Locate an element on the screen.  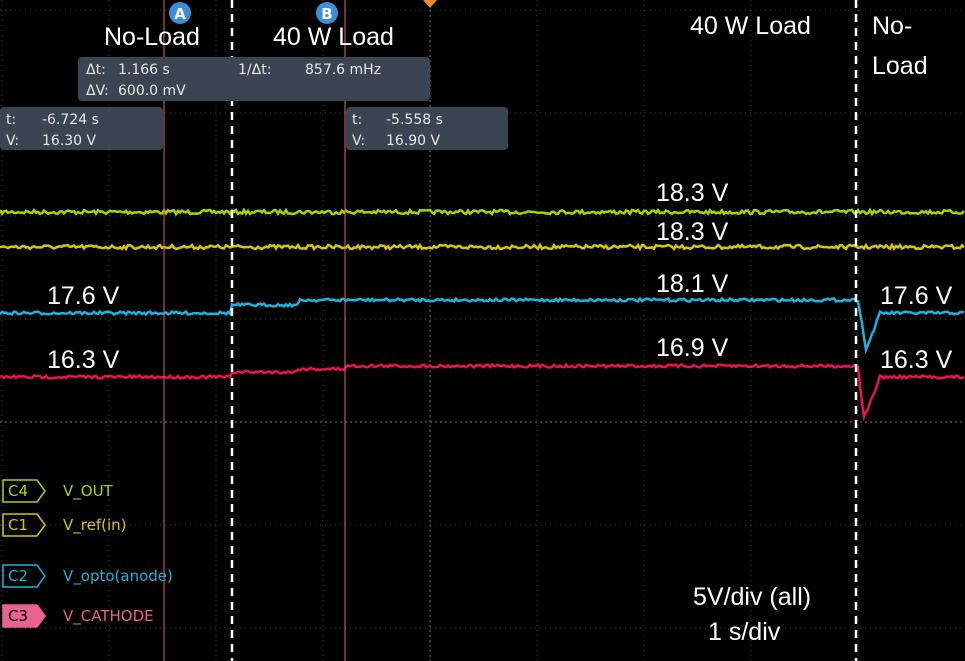
channel-badge-label: C1 is located at coordinates (18, 525).